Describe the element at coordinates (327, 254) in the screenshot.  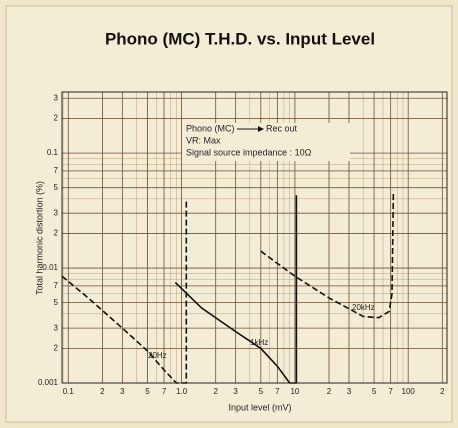
I see `series-line` at that location.